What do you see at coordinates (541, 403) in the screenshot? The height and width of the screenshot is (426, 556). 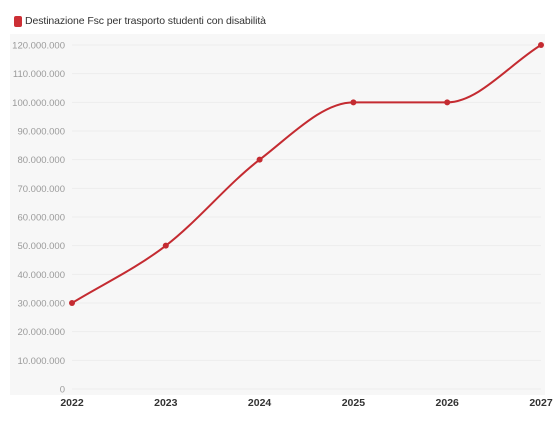 I see `x-tick-label: 2027` at bounding box center [541, 403].